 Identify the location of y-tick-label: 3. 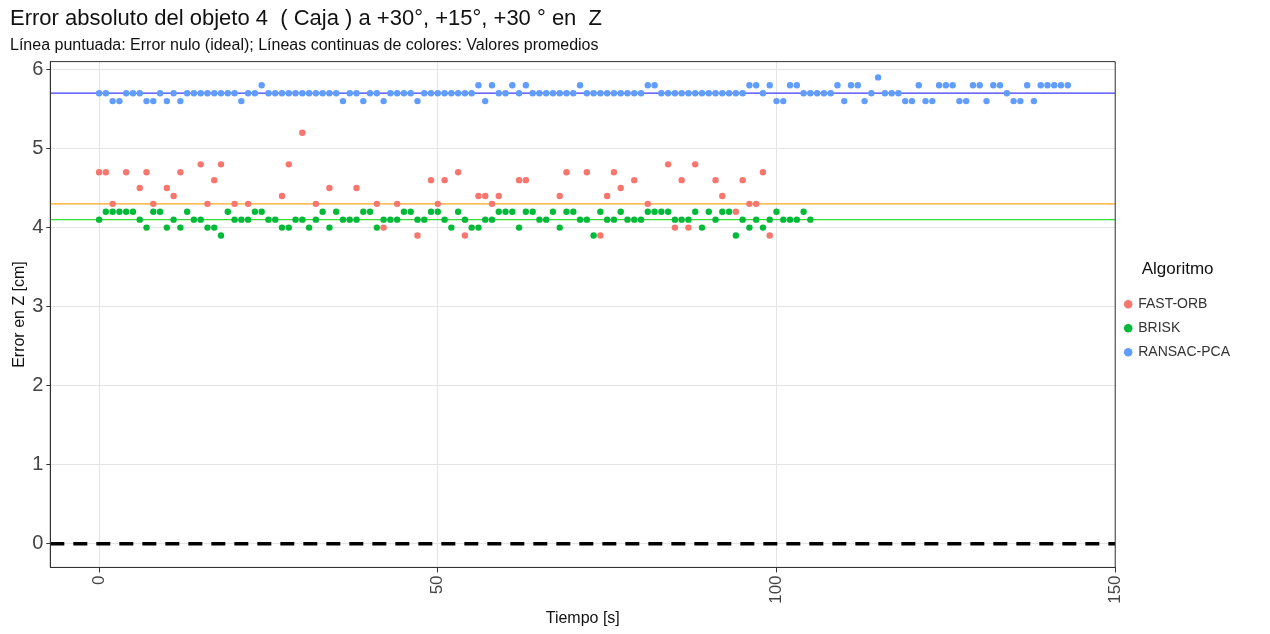
(38, 305).